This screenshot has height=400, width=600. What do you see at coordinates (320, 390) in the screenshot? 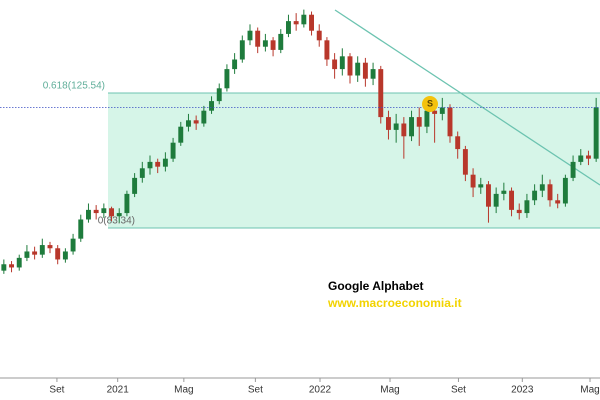
I see `x-tick-label: 2022` at bounding box center [320, 390].